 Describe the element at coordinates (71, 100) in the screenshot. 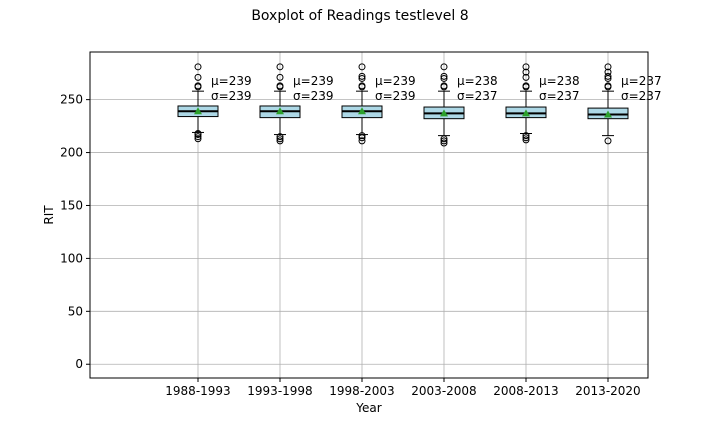

I see `y-tick-label: 250` at that location.